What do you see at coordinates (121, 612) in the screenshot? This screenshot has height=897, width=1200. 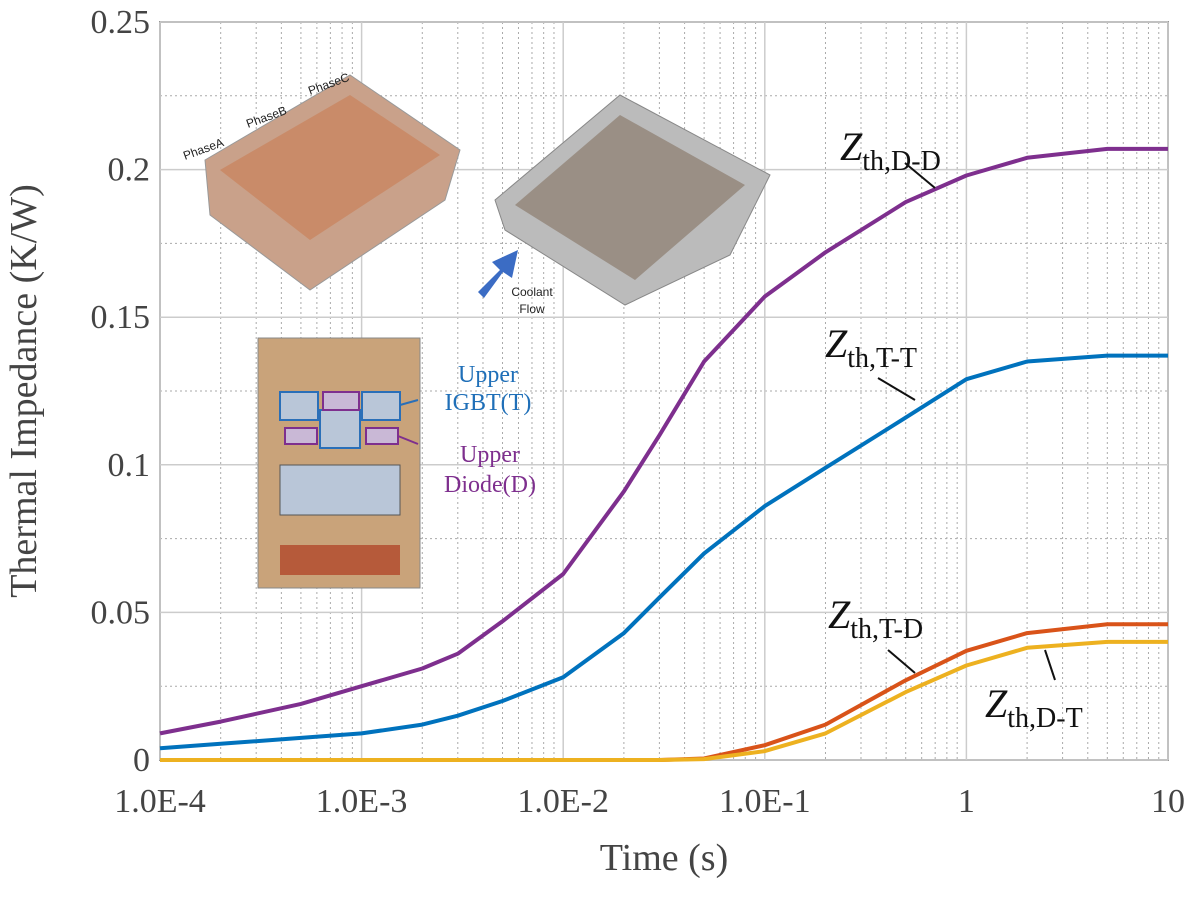 I see `y-tick-label: 0.05` at bounding box center [121, 612].